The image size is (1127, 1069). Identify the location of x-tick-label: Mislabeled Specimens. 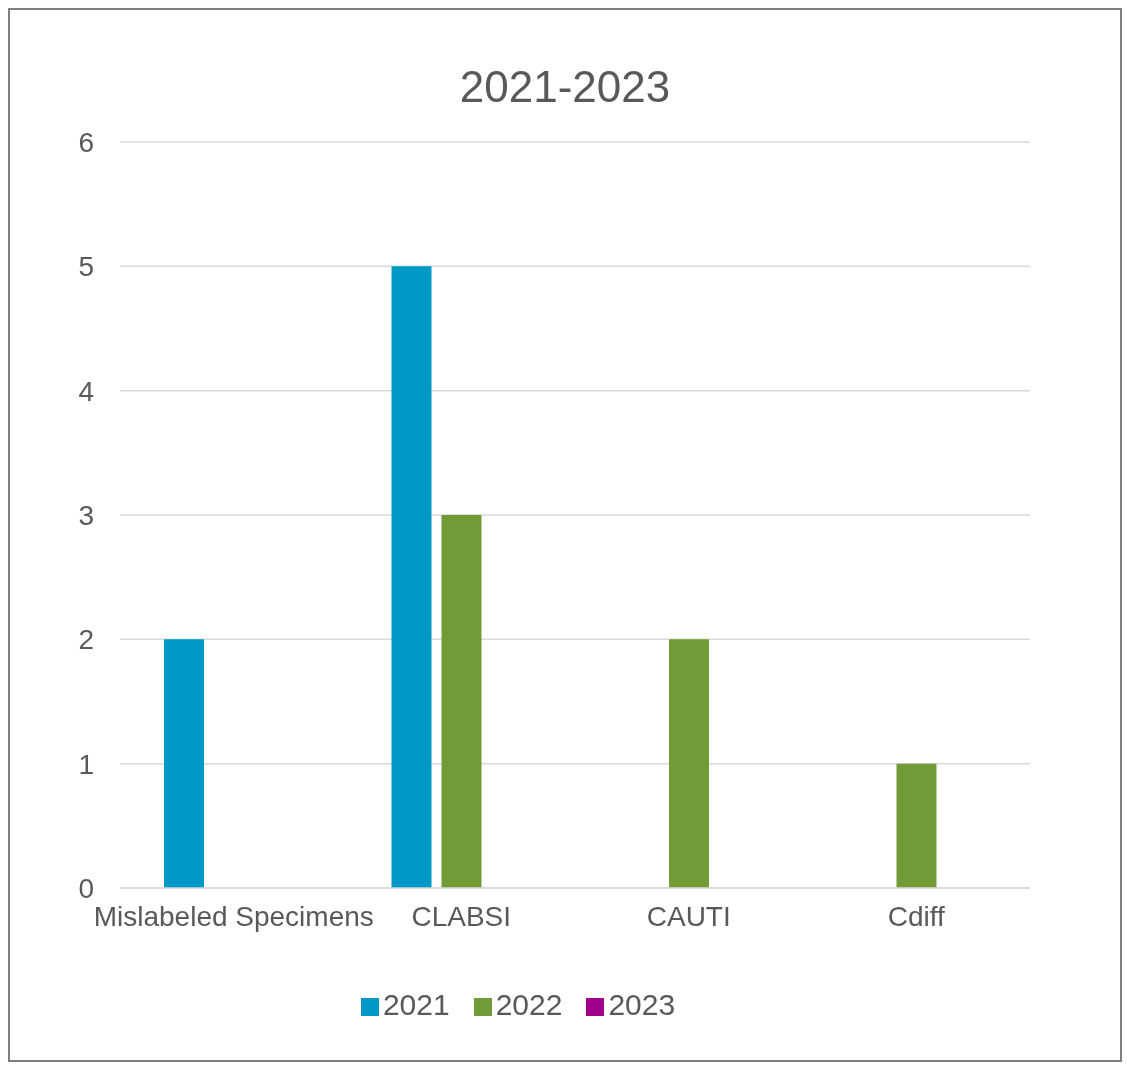
(233, 916).